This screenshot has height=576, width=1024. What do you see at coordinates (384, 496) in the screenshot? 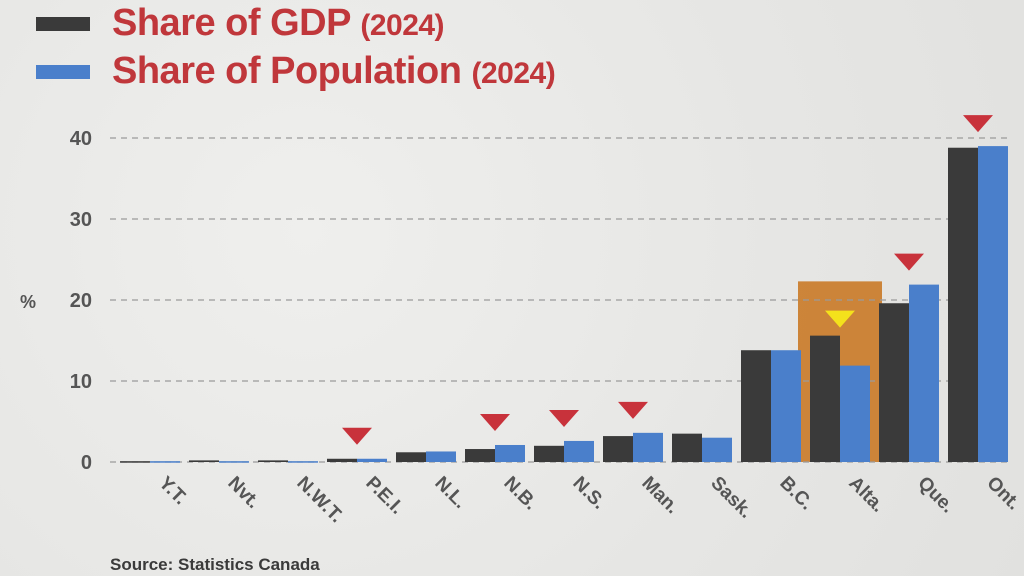
I see `x-tick-label: P.E.I.` at bounding box center [384, 496].